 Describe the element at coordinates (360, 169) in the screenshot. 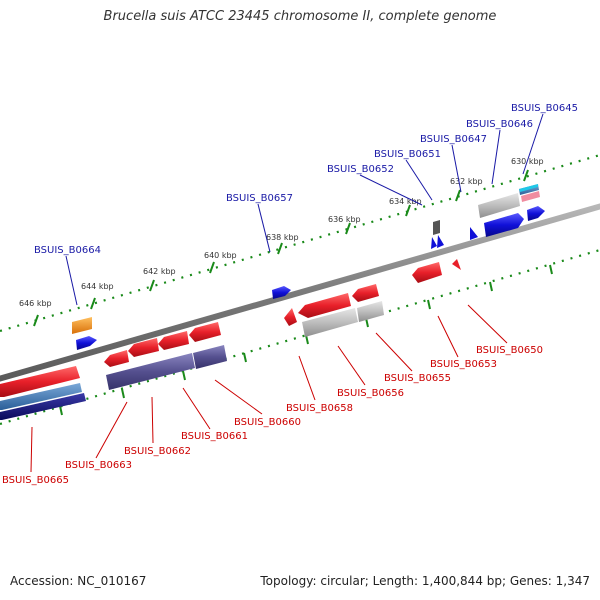

I see `gene-label: BSUIS_B0652` at that location.